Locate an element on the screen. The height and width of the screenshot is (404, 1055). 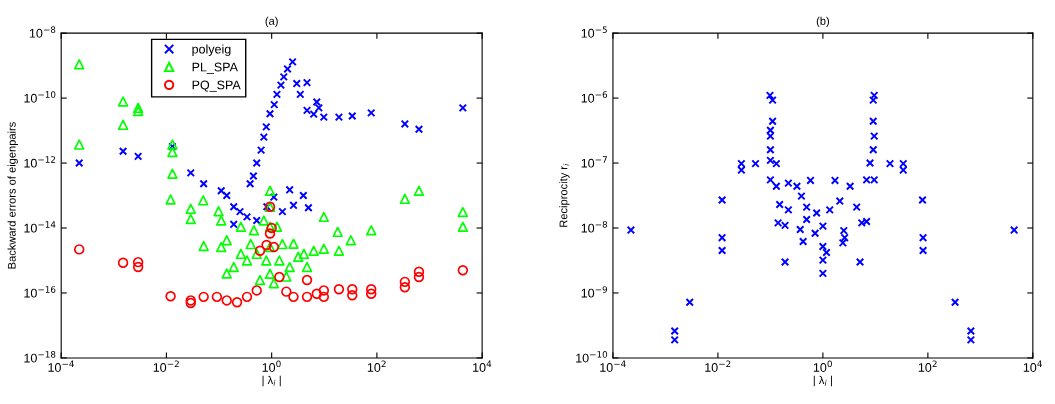
y-tick-label: 10$^{−16}$ is located at coordinates (40, 292).